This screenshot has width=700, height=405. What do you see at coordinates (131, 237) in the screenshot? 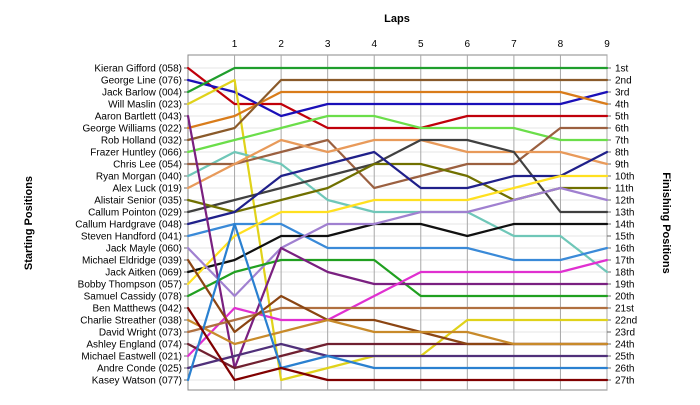
I see `start-position-label: Steven Handford (041)` at bounding box center [131, 237].